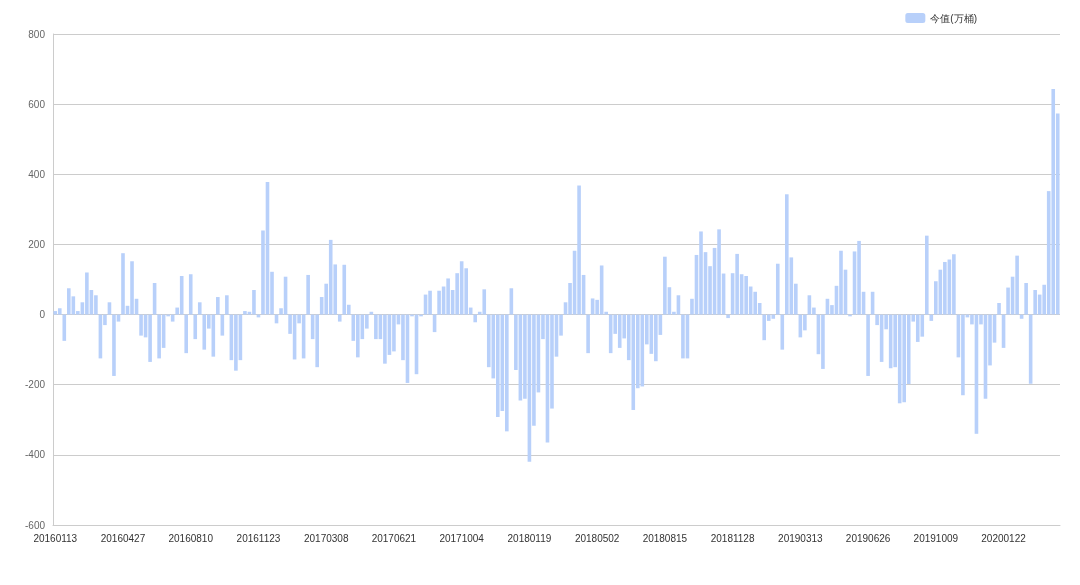  What do you see at coordinates (394, 538) in the screenshot?
I see `x-tick-label: 20170621` at bounding box center [394, 538].